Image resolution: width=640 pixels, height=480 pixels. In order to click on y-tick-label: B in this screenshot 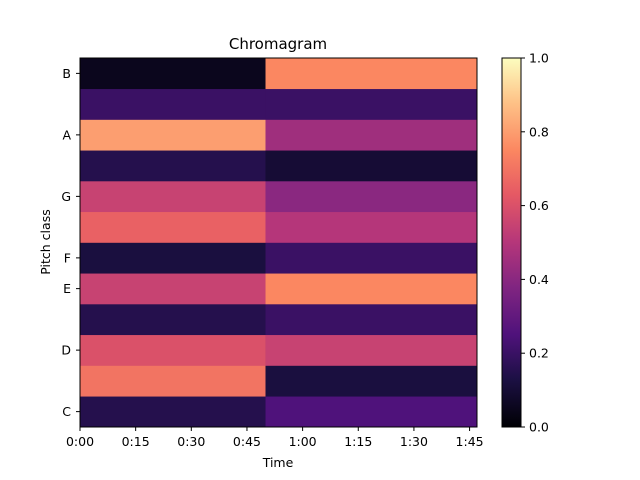, I will do `click(66, 73)`.